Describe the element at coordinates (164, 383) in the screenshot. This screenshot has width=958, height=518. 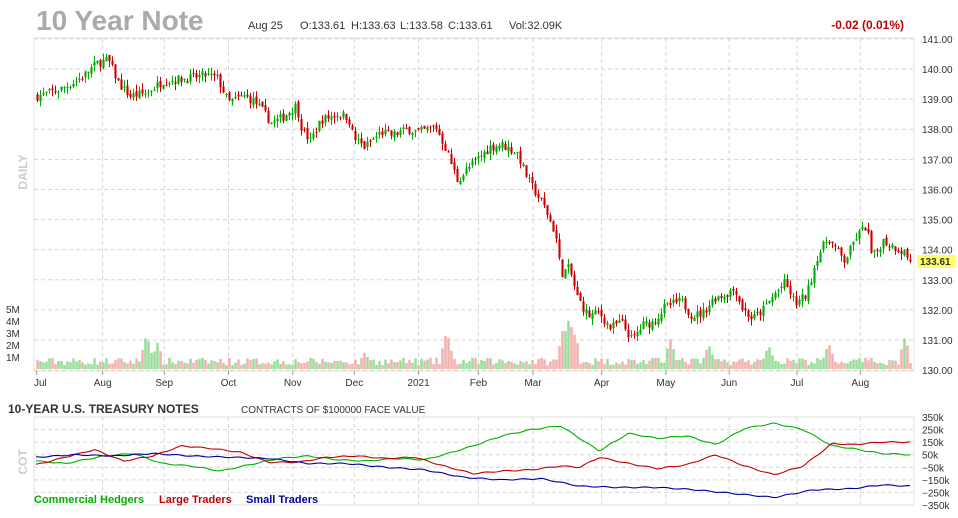
I see `time-tick-label: Sep` at that location.